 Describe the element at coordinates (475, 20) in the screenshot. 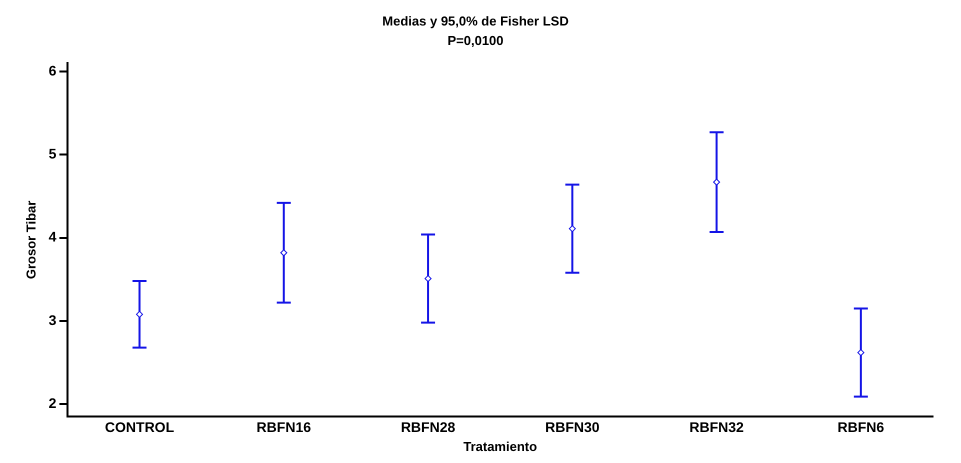

I see `chart-title: Medias y 95,0% de Fisher LSD` at that location.